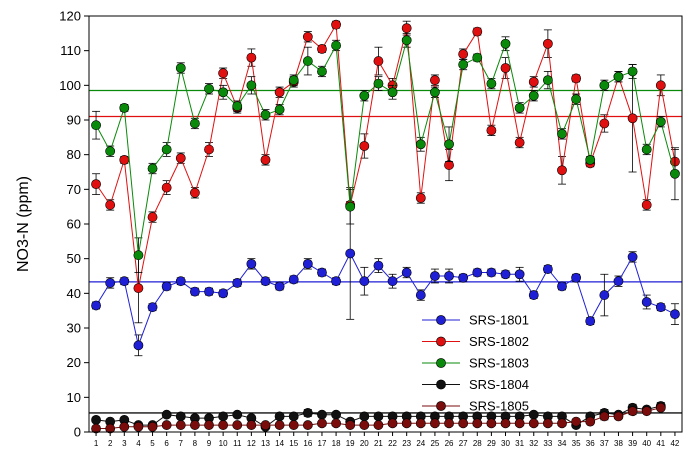 The width and height of the screenshot is (690, 451). I want to click on x-tick-label: 32, so click(533, 443).